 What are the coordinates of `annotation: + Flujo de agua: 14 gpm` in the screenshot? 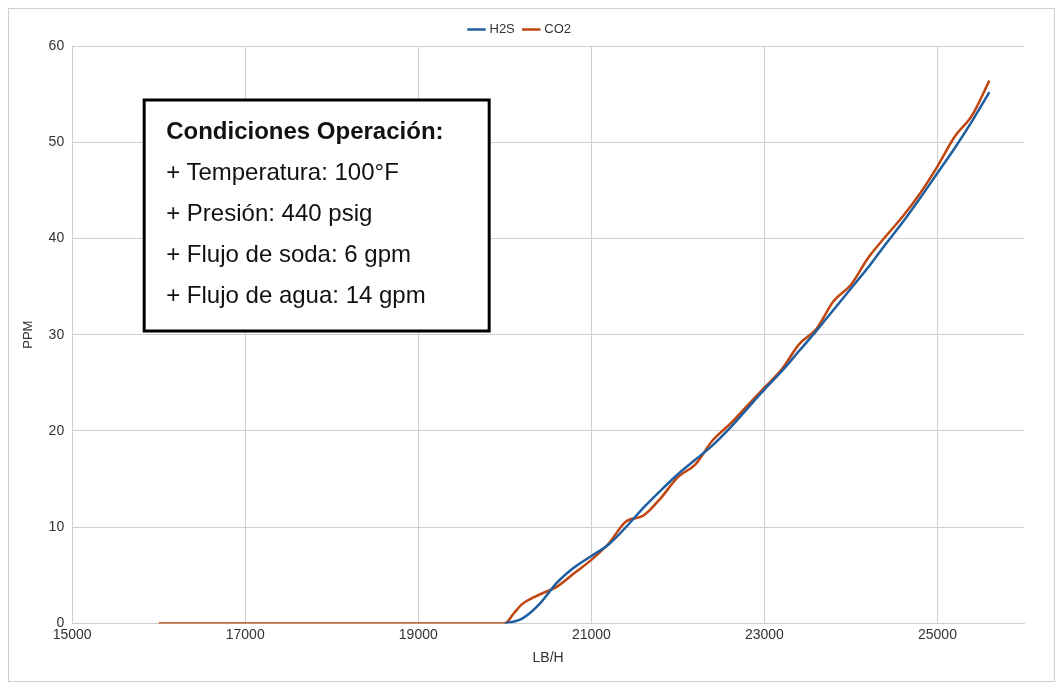 It's located at (296, 294).